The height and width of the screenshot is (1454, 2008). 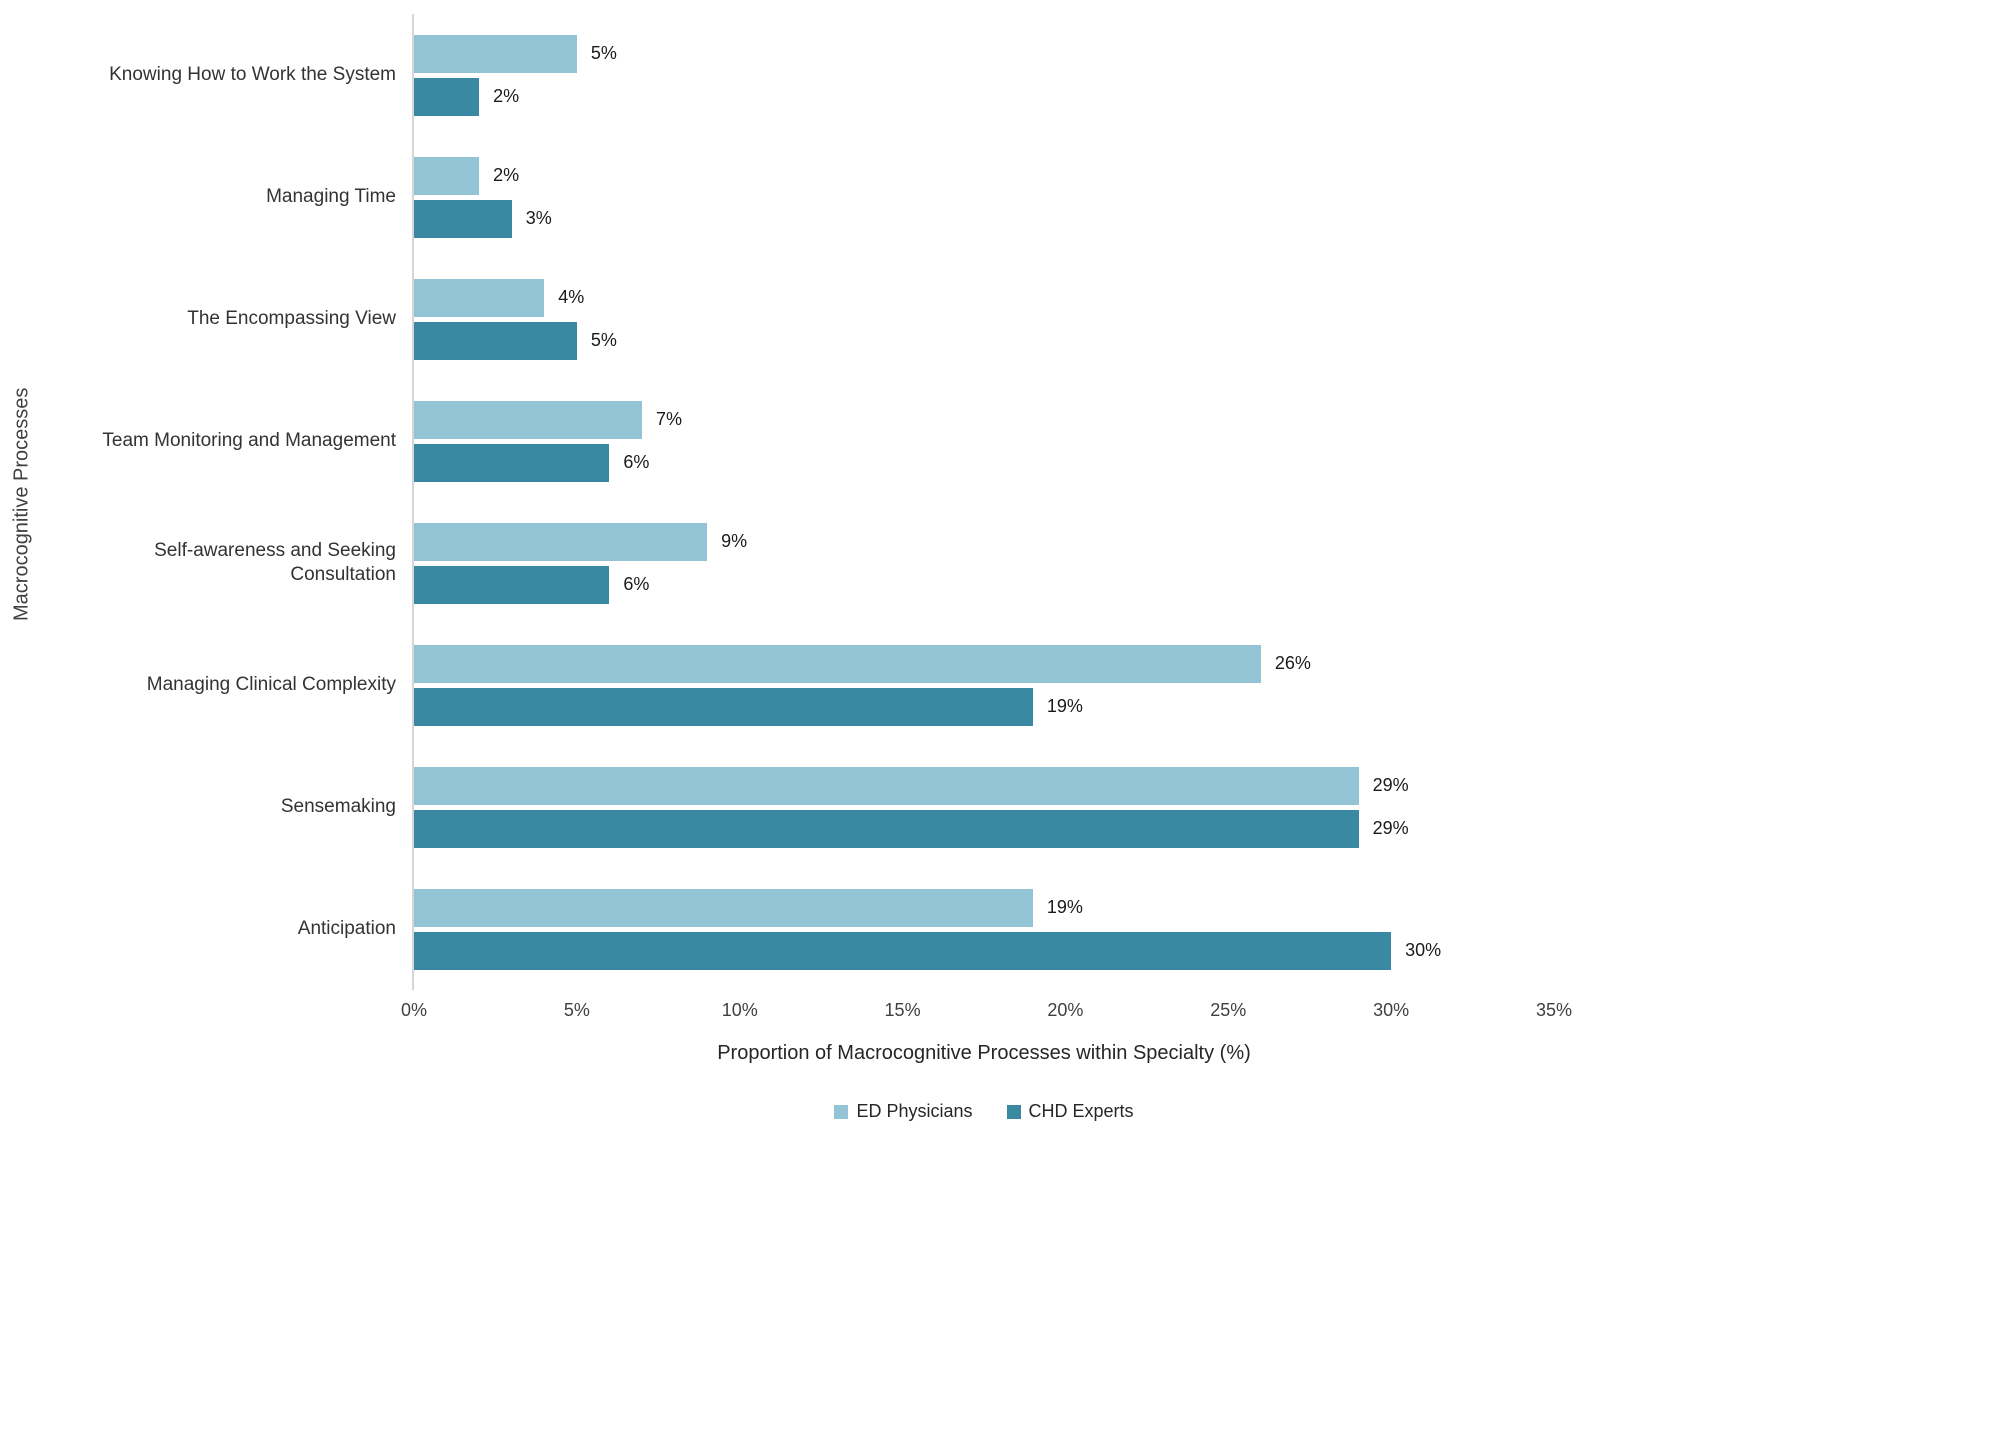 I want to click on value-label: 4%, so click(x=571, y=297).